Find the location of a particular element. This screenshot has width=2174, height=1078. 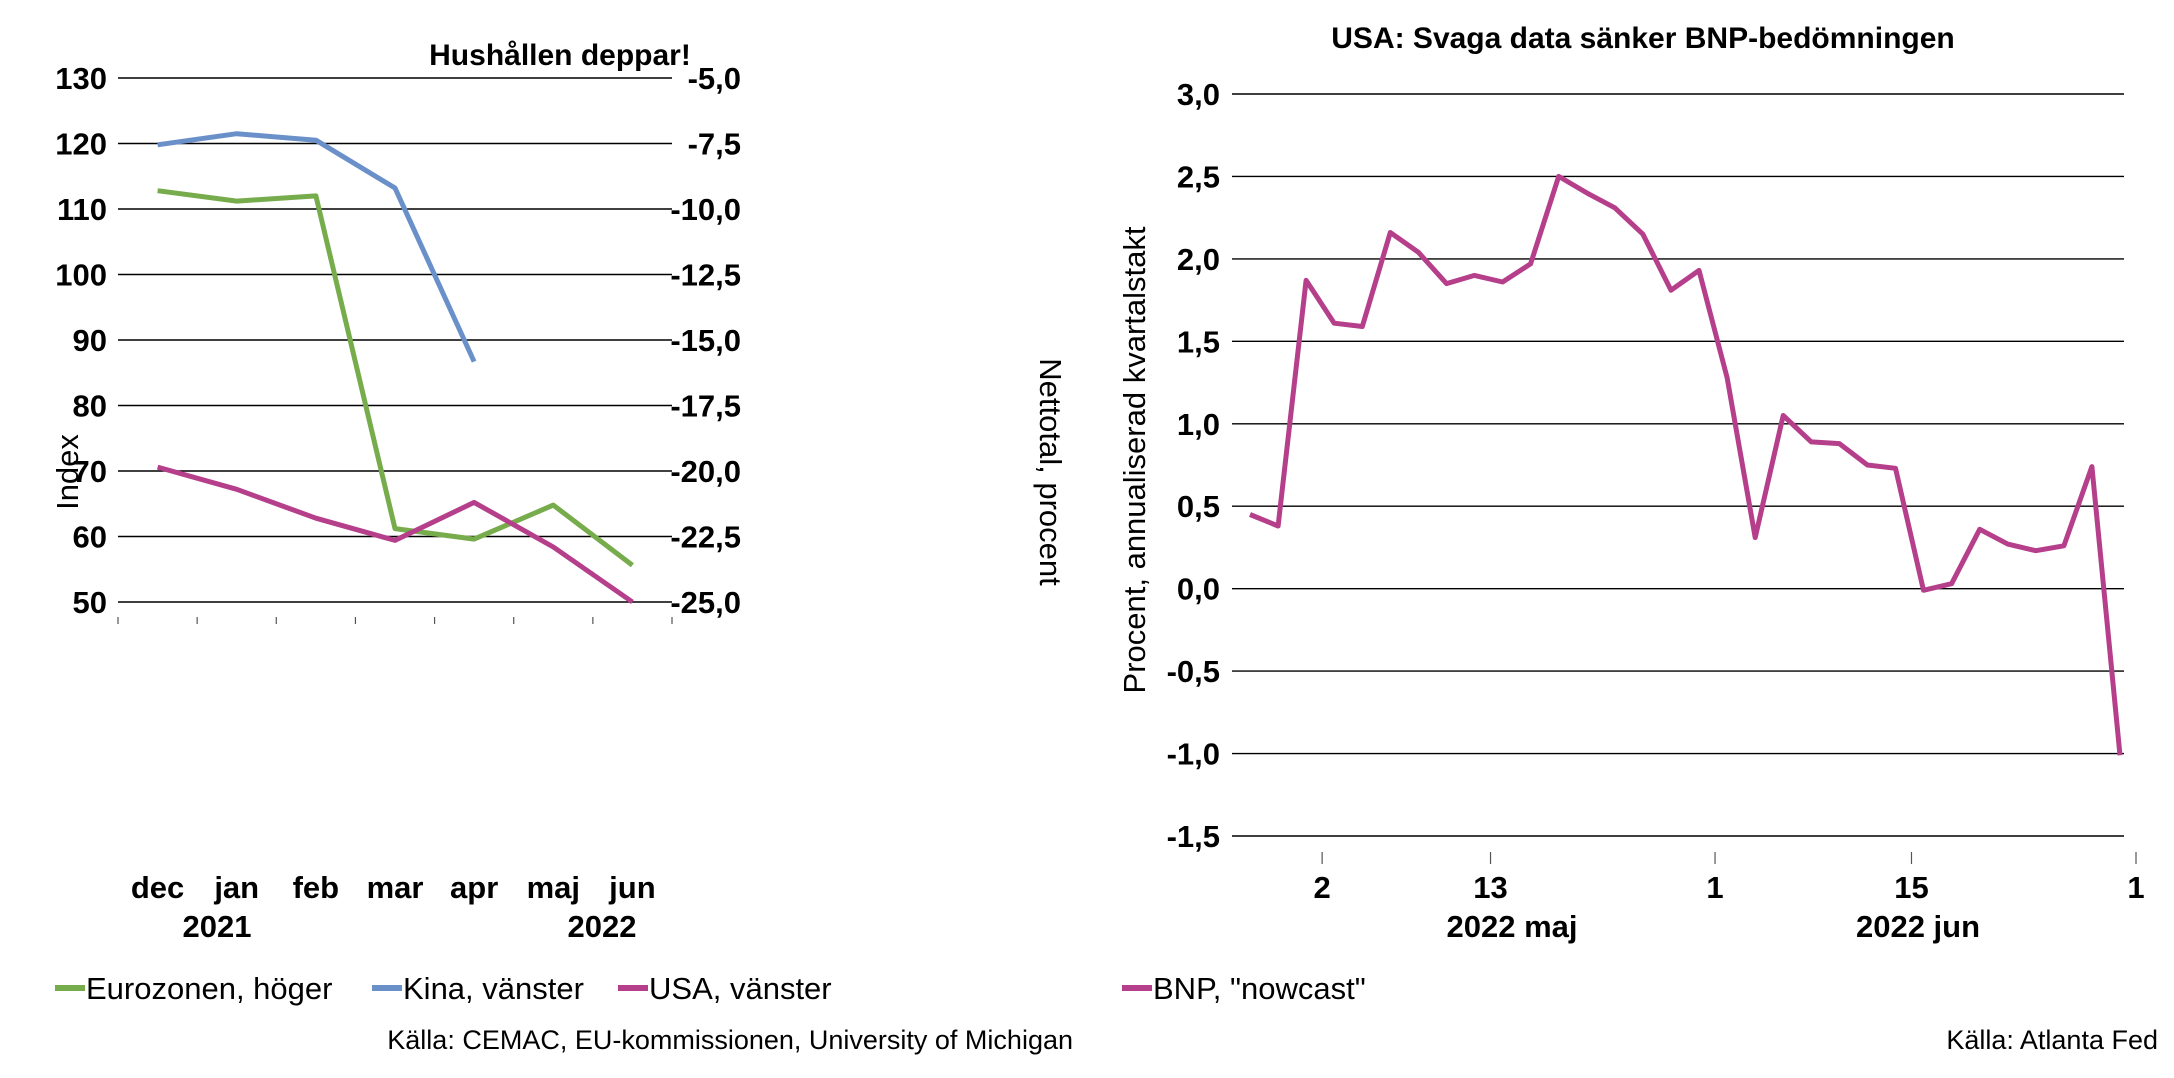

left-y-tick-label: 70 is located at coordinates (90, 471).